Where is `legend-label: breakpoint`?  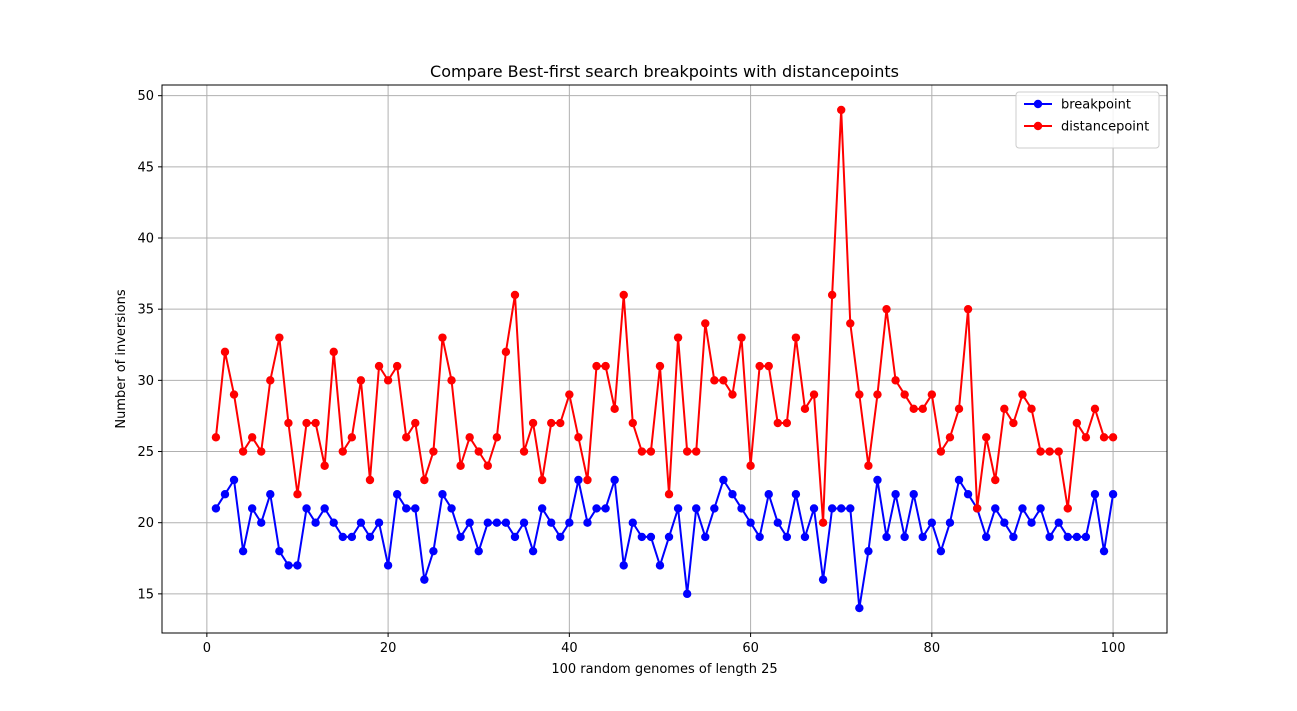
legend-label: breakpoint is located at coordinates (1096, 105).